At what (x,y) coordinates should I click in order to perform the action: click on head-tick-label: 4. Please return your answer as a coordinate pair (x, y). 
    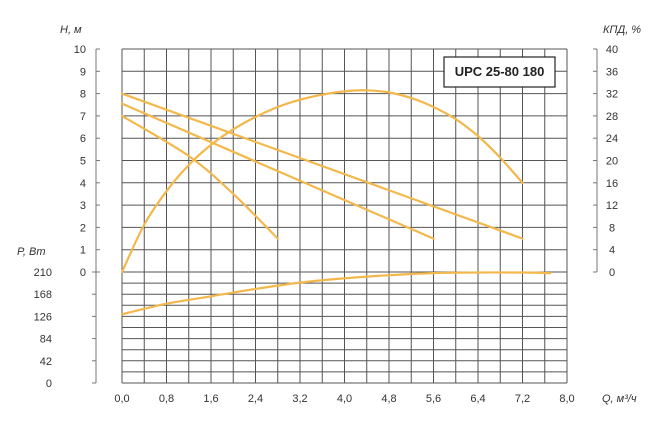
    Looking at the image, I should click on (83, 184).